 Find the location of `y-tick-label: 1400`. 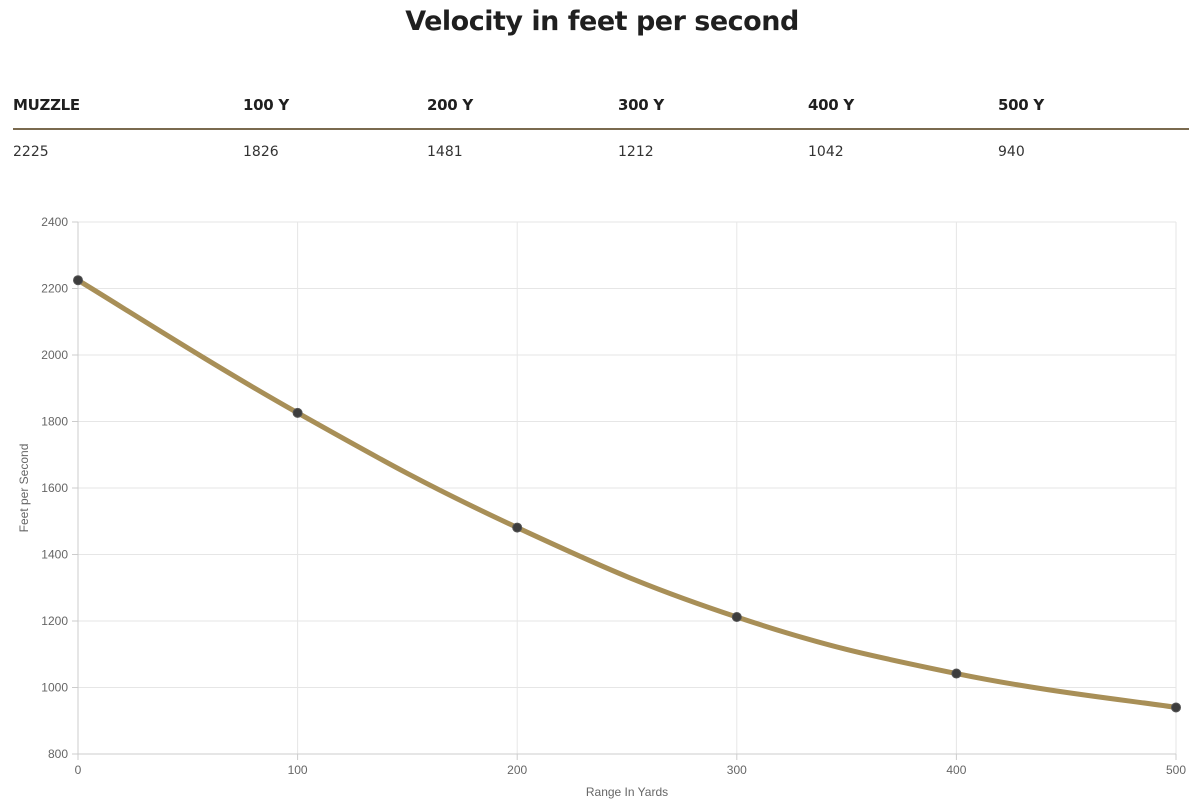

y-tick-label: 1400 is located at coordinates (54, 555).